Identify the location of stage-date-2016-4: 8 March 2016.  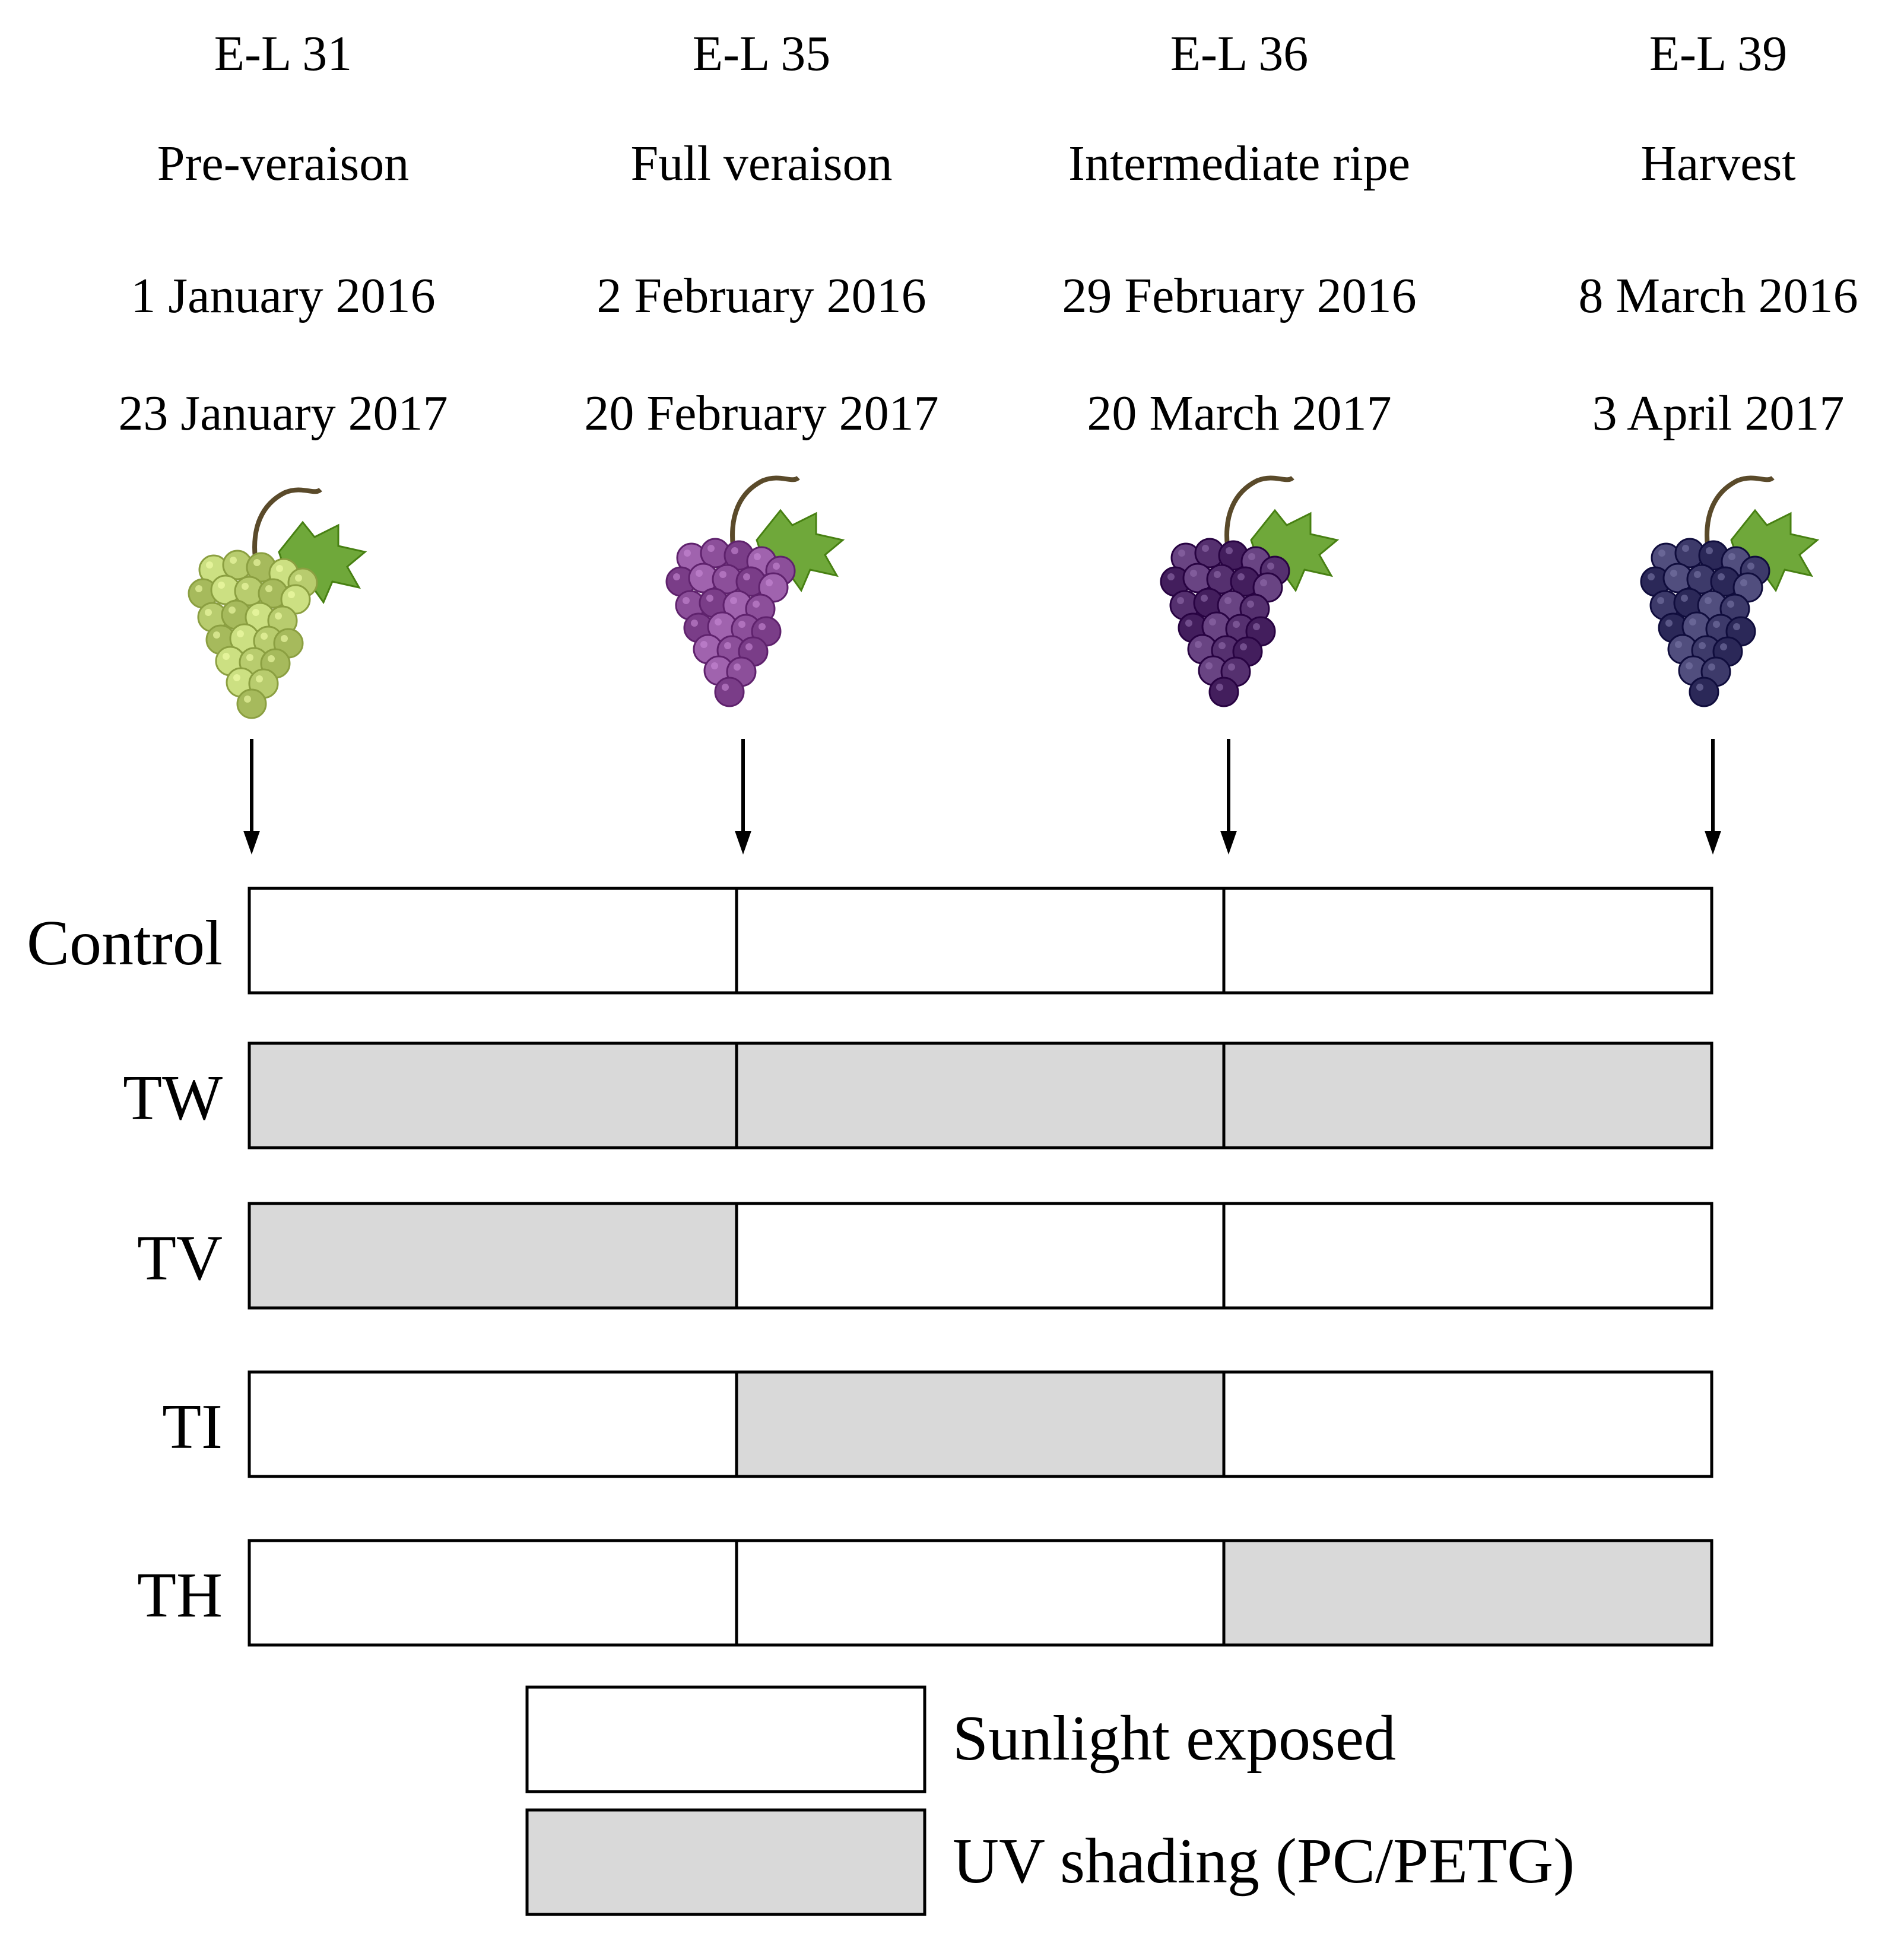
(1718, 295).